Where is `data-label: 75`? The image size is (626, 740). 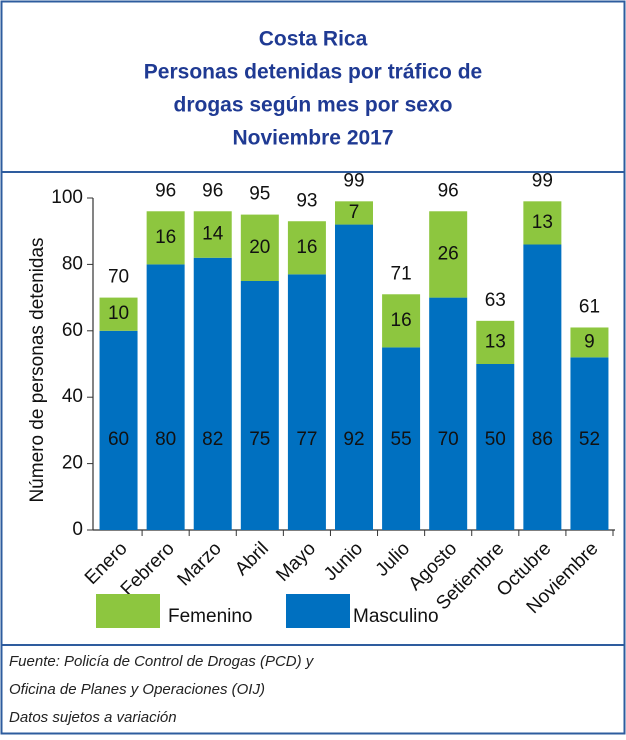 data-label: 75 is located at coordinates (259, 439).